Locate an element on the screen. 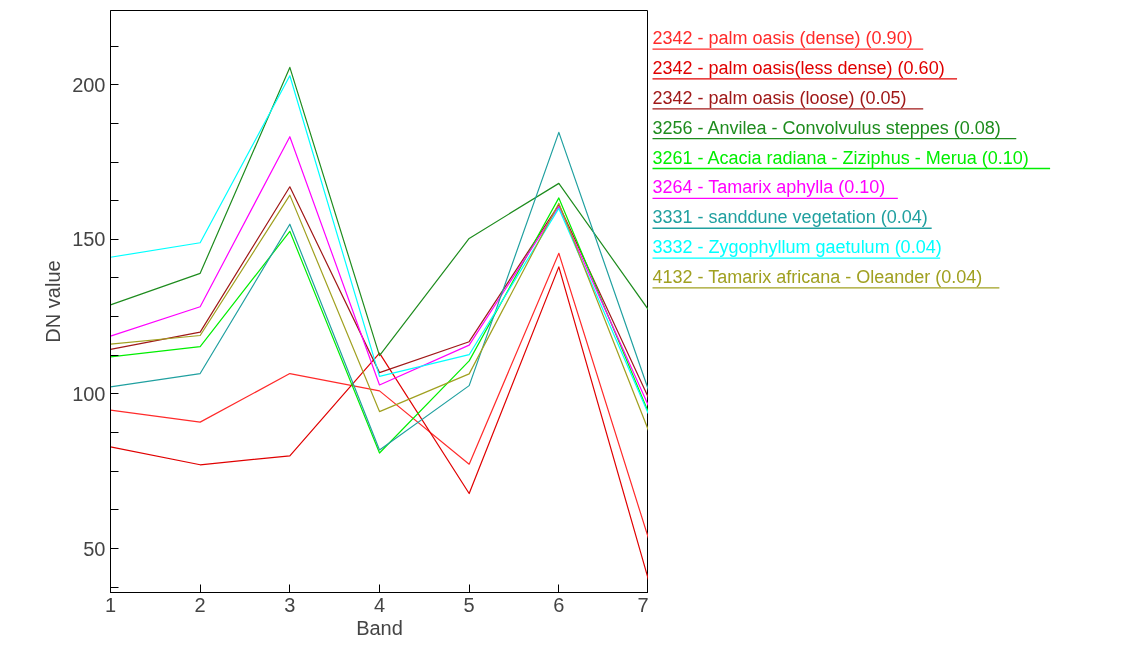 The width and height of the screenshot is (1140, 649). x-tick-label: 4 is located at coordinates (379, 604).